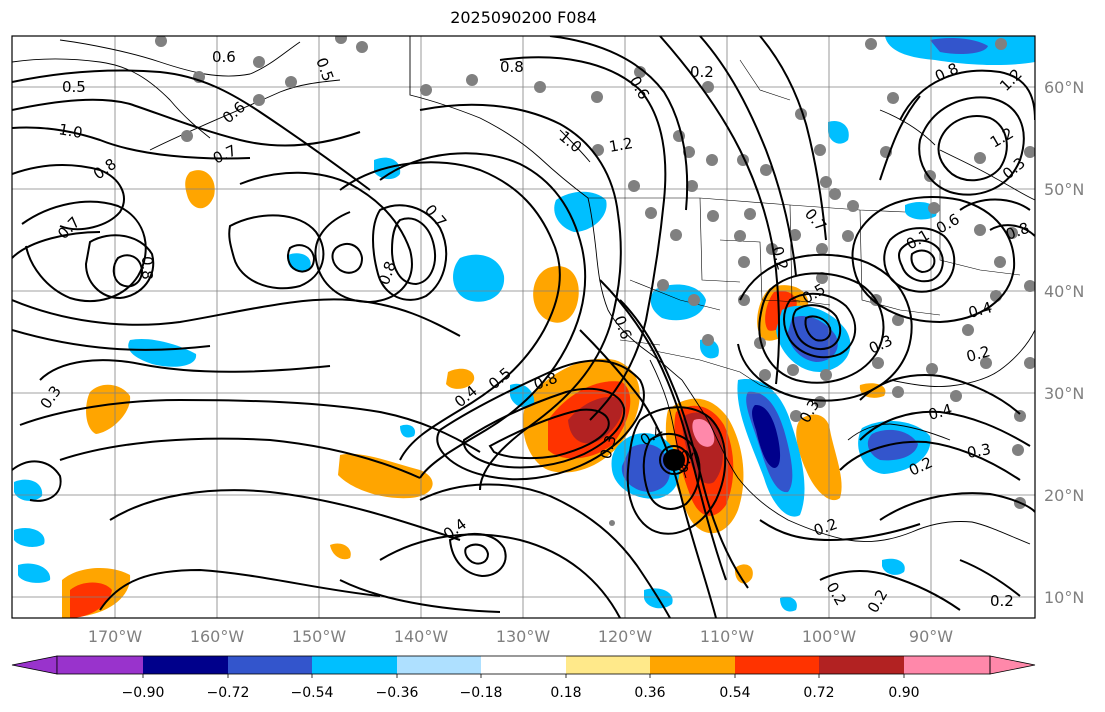  I want to click on longitude-label: 150°W, so click(319, 636).